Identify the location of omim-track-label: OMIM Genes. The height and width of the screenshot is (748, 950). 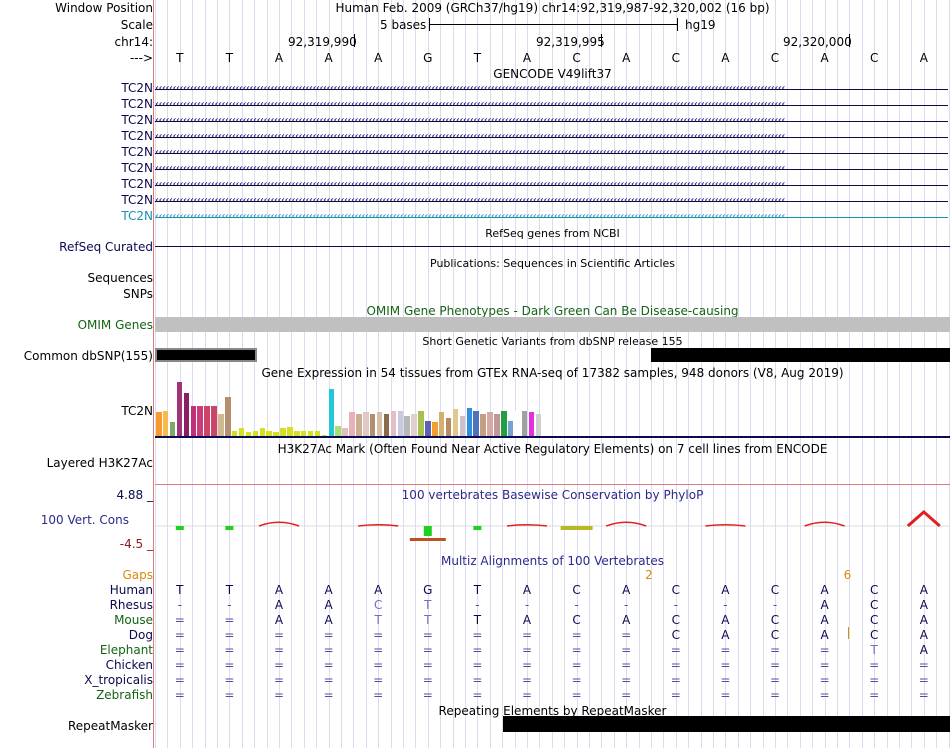
(115, 325).